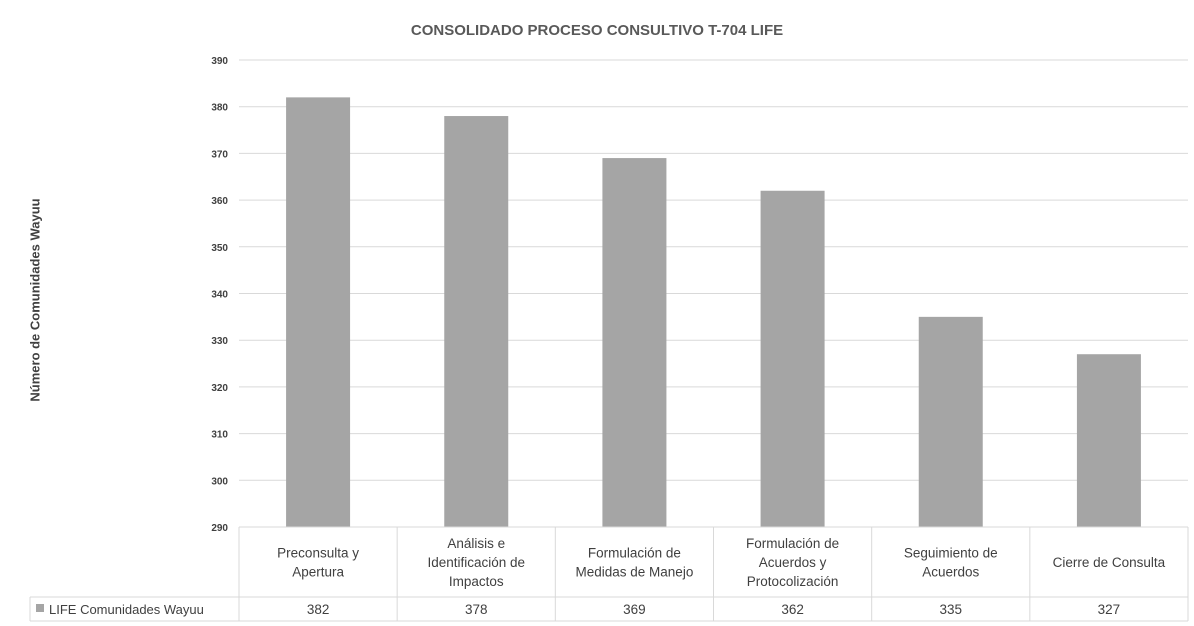 Image resolution: width=1194 pixels, height=626 pixels. I want to click on y-tick-label: 370, so click(219, 154).